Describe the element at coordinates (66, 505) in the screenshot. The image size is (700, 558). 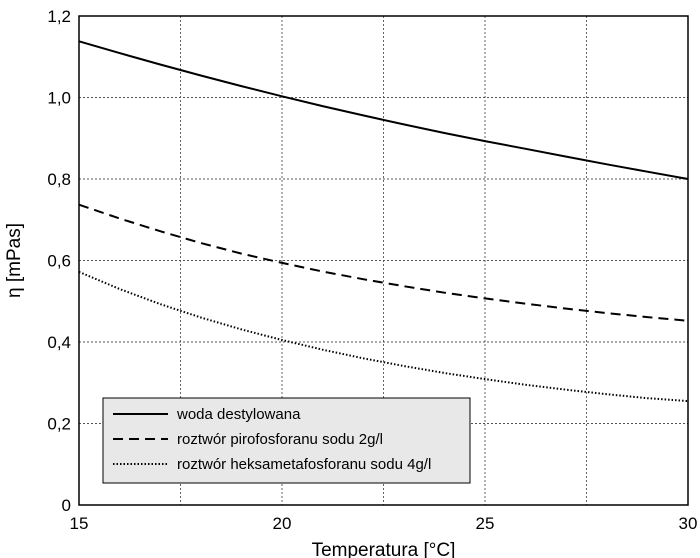
I see `y-tick-label: 0` at that location.